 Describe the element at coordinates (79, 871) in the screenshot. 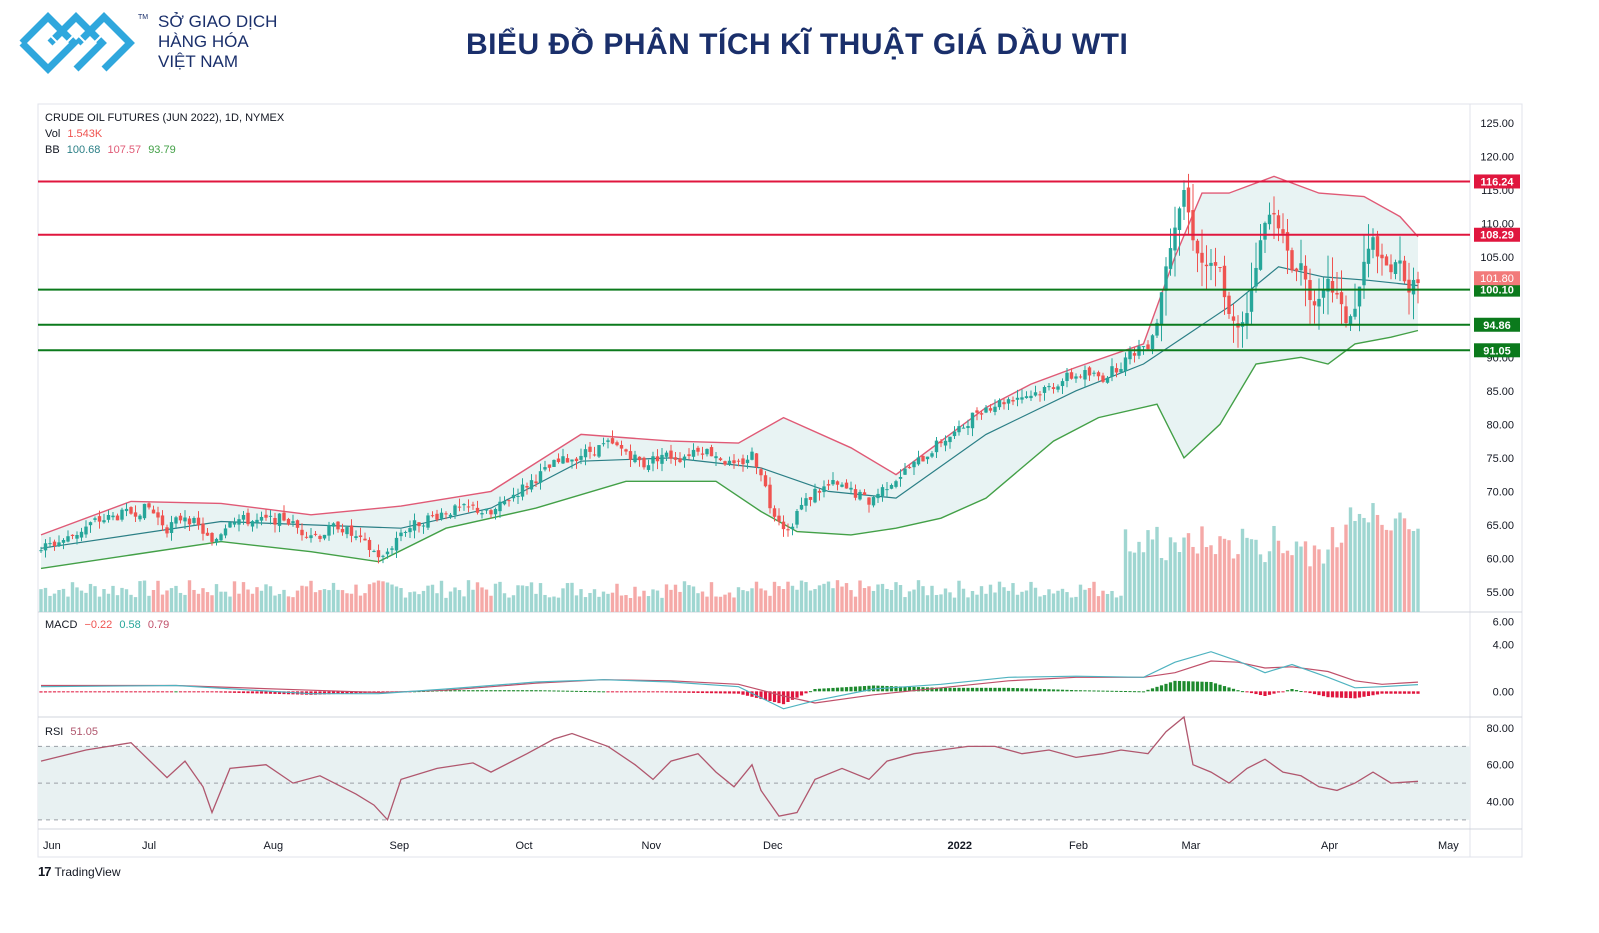

I see `tradingview-branding: 17 TradingView` at that location.